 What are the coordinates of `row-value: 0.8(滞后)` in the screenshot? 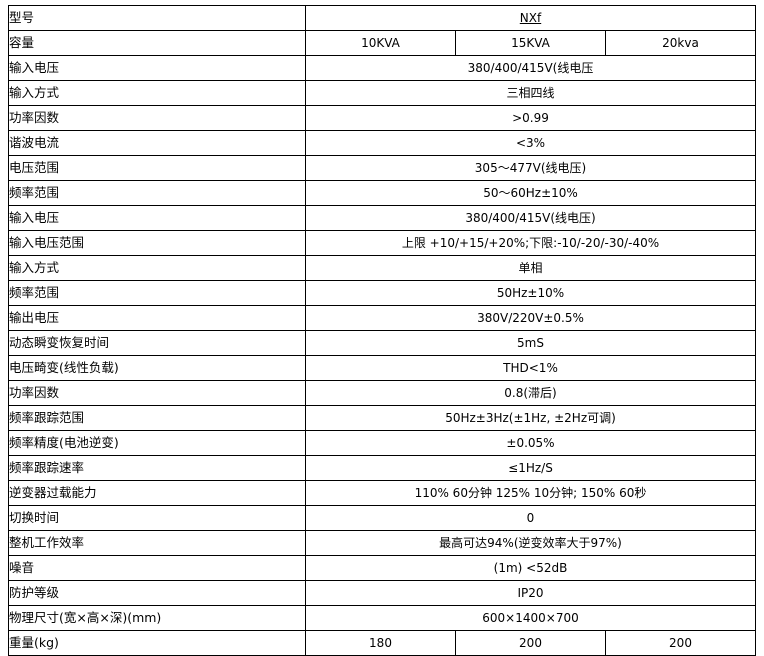 It's located at (530, 393).